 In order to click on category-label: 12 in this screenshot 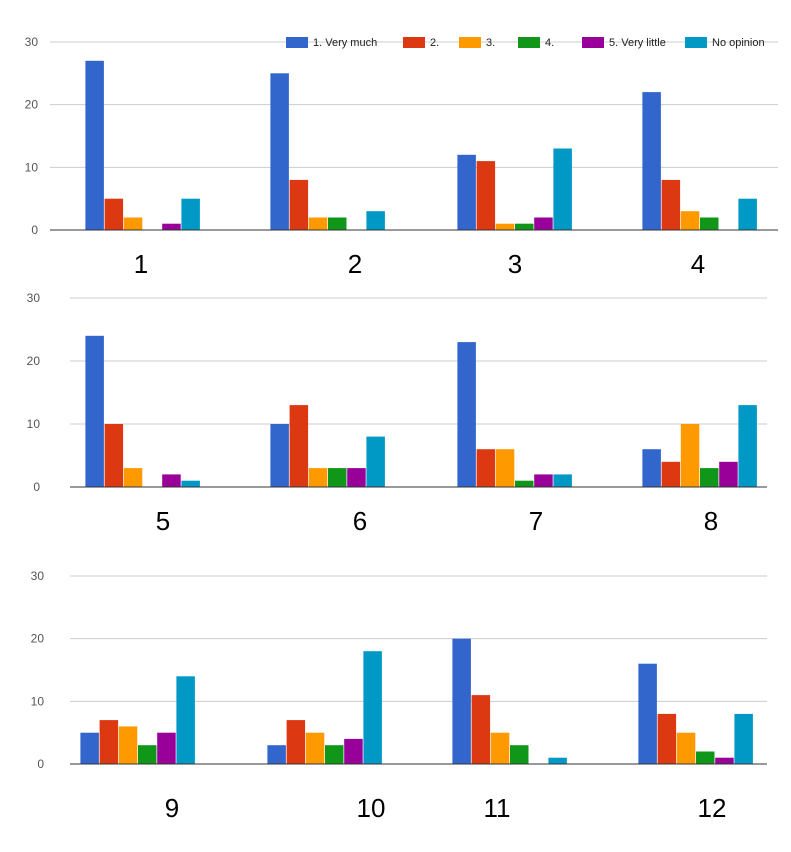, I will do `click(712, 808)`.